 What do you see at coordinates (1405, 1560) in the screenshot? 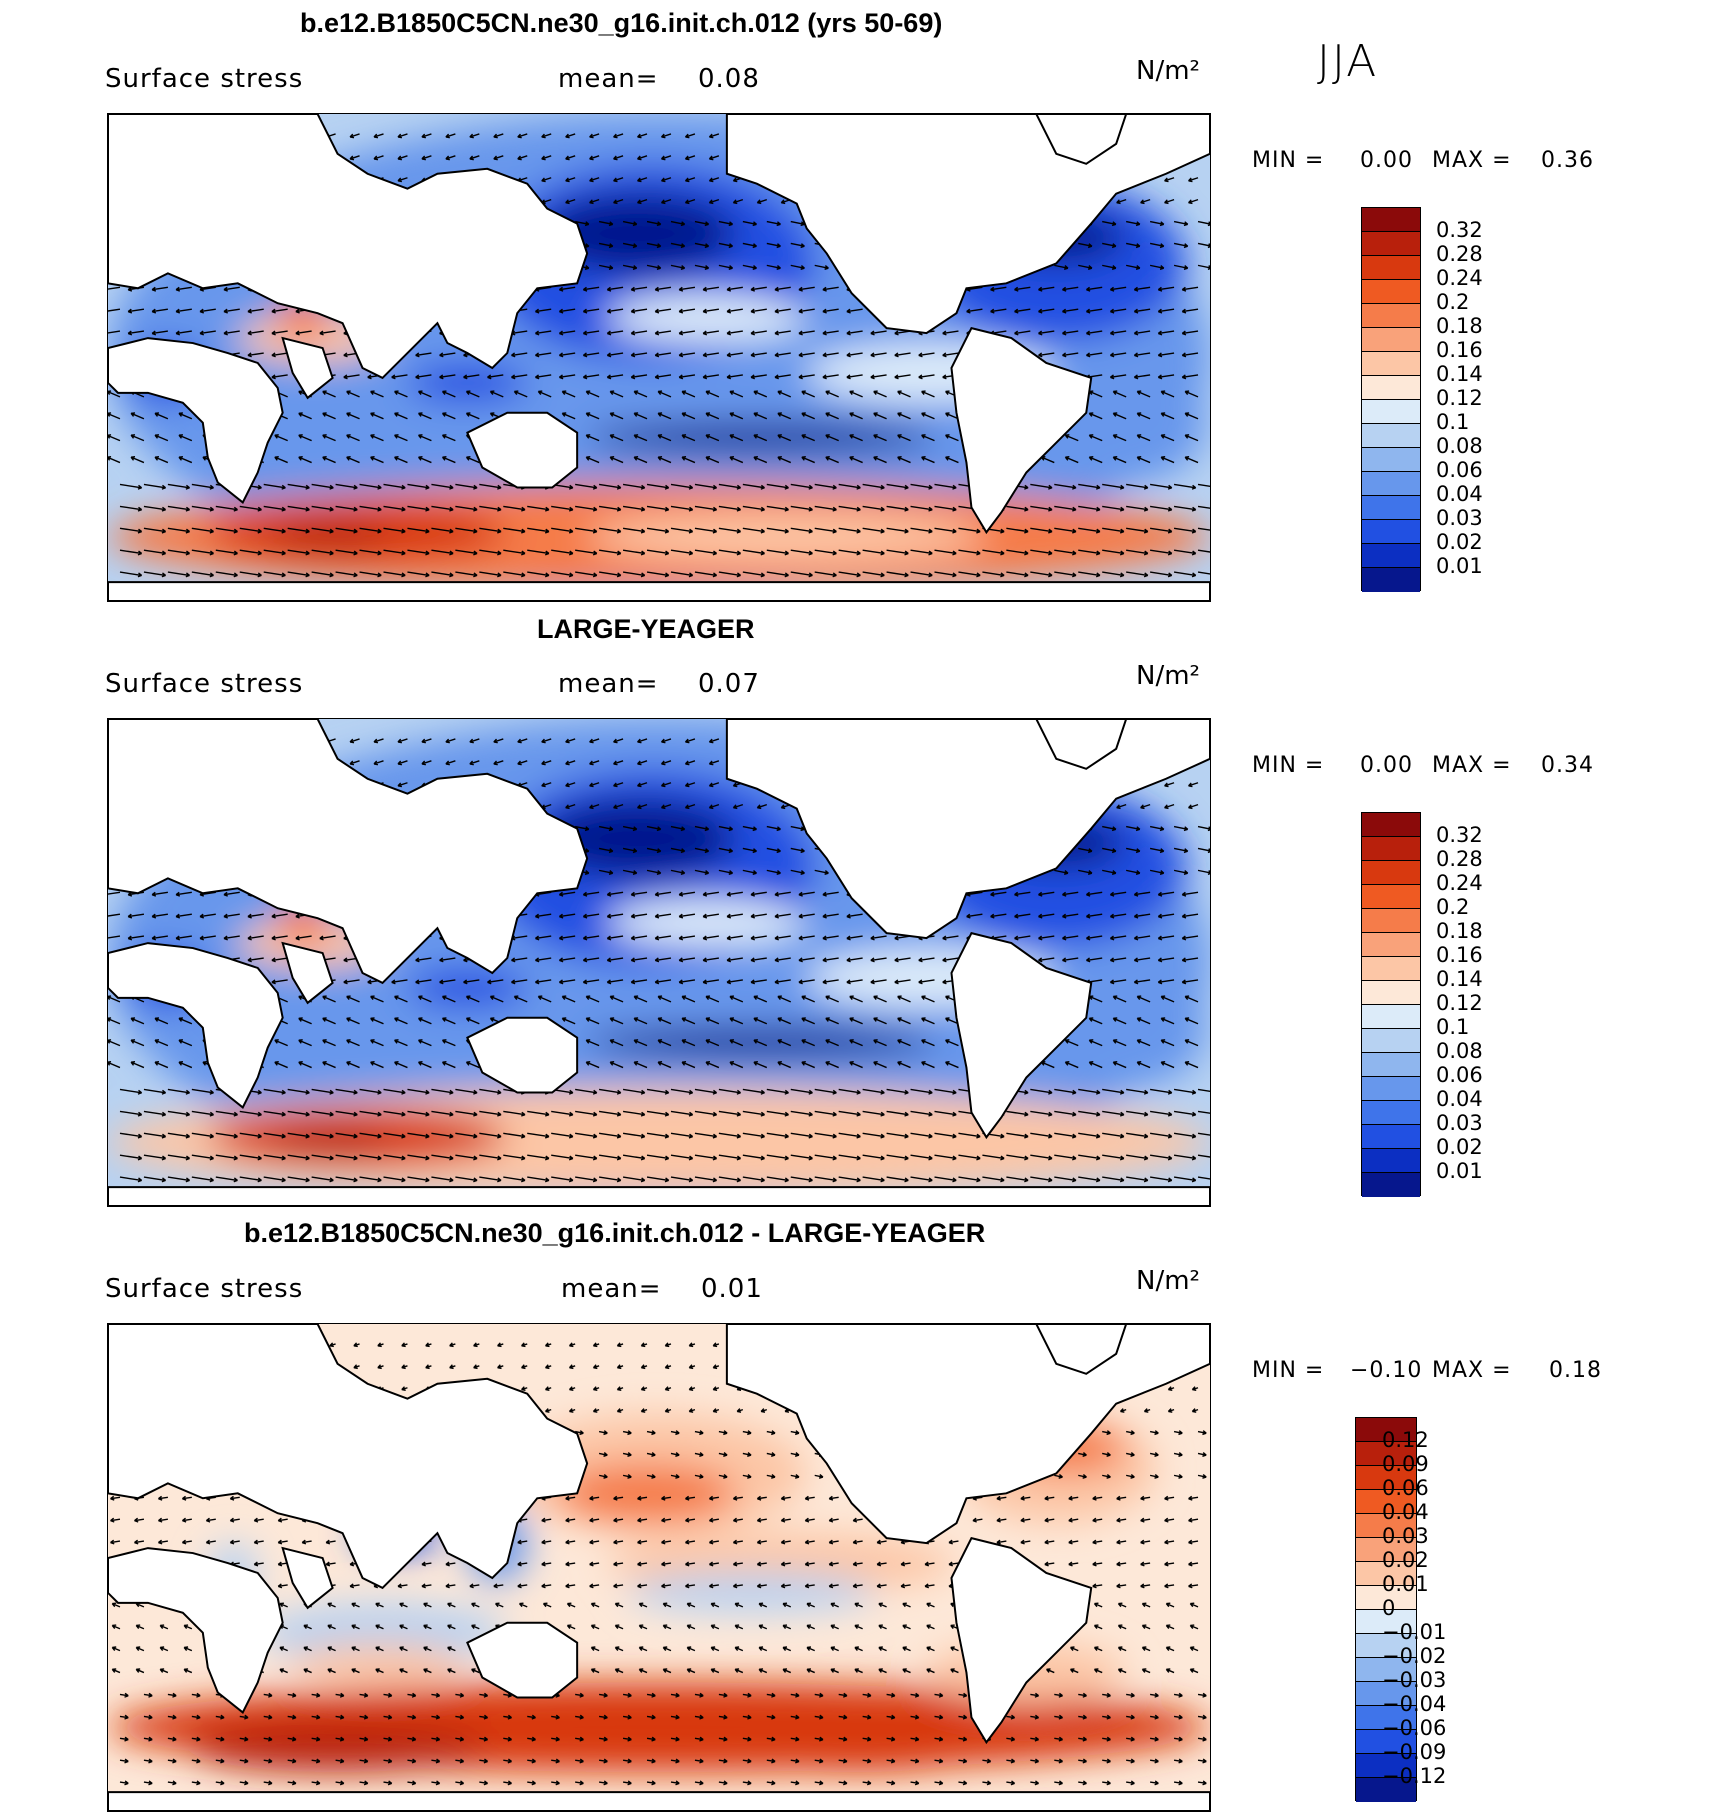
I see `colorbar-tick-label: 0.02` at bounding box center [1405, 1560].